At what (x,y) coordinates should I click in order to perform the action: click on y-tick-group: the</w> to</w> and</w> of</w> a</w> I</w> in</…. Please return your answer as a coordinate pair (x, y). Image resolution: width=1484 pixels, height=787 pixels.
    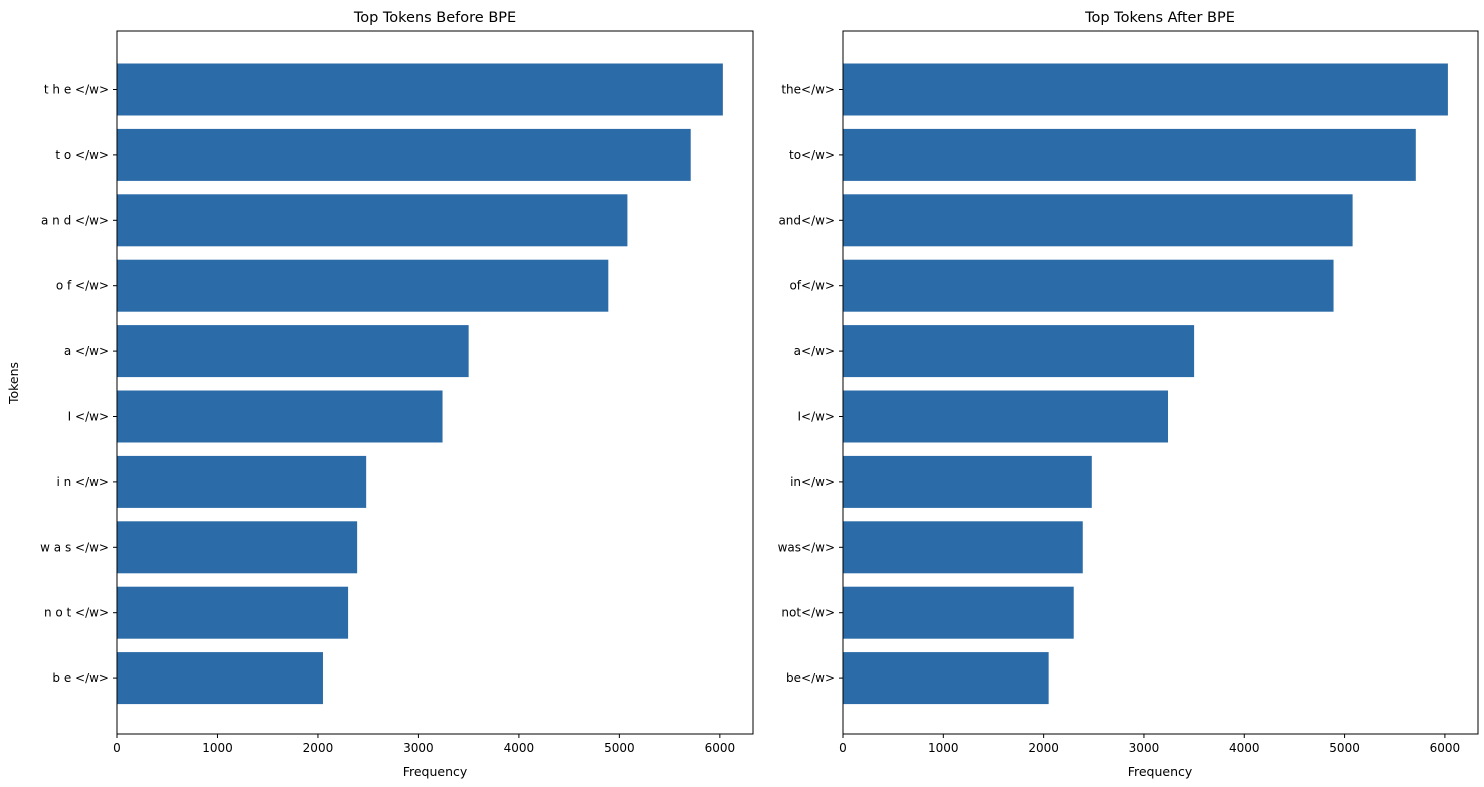
    Looking at the image, I should click on (810, 384).